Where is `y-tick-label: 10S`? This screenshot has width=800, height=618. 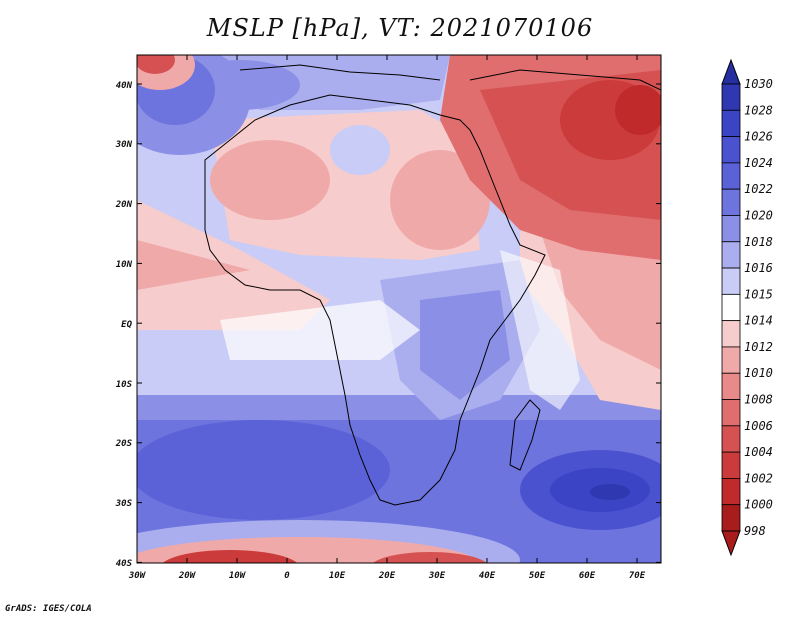 y-tick-label: 10S is located at coordinates (124, 385).